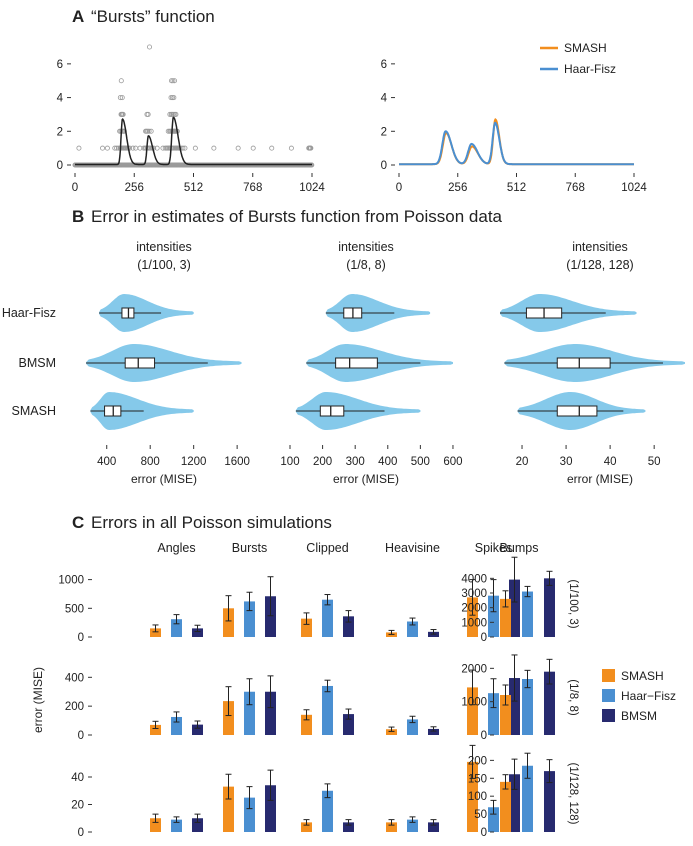  What do you see at coordinates (519, 548) in the screenshot?
I see `function-label: Bumps` at bounding box center [519, 548].